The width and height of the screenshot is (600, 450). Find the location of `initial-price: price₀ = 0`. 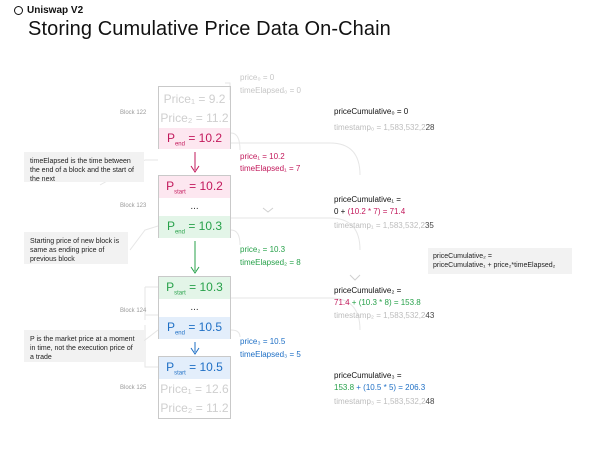

initial-price: price₀ = 0 is located at coordinates (257, 77).